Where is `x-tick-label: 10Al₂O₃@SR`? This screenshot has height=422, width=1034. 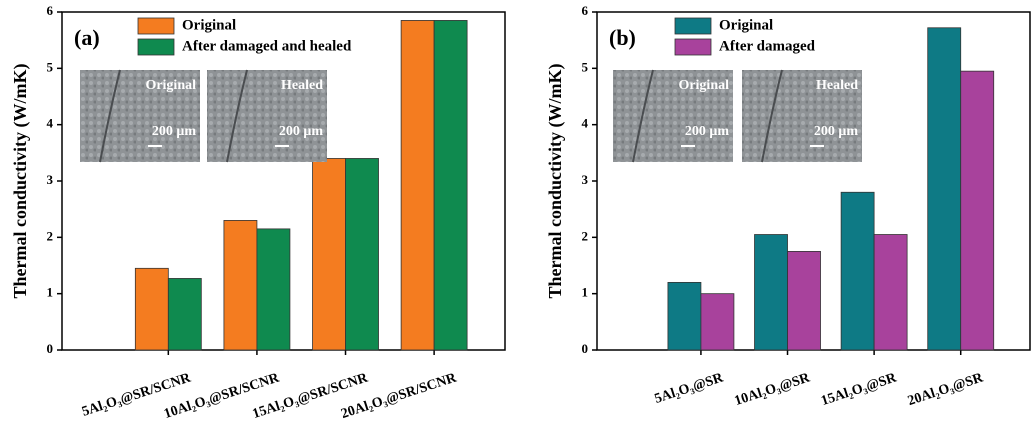 x-tick-label: 10Al₂O₃@SR is located at coordinates (773, 389).